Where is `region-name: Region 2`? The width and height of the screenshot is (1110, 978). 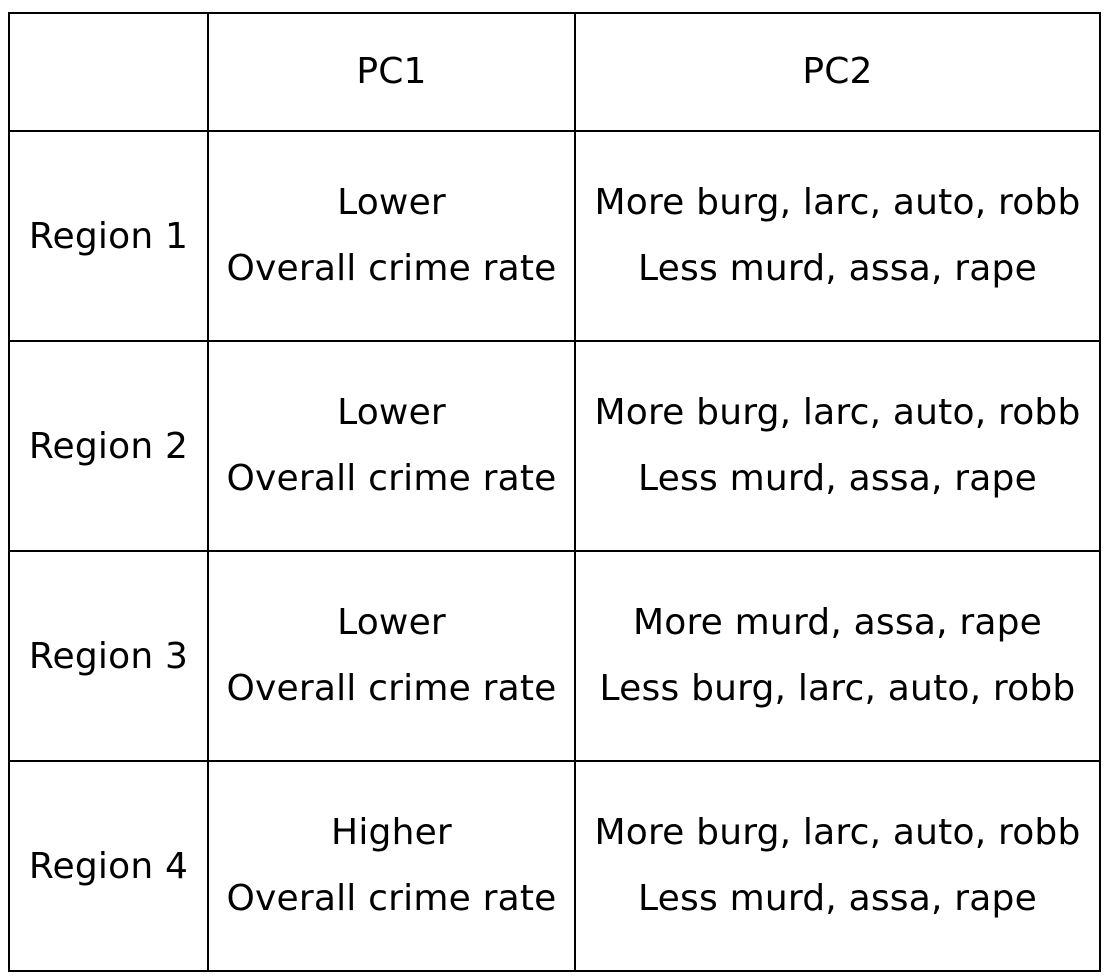 region-name: Region 2 is located at coordinates (108, 446).